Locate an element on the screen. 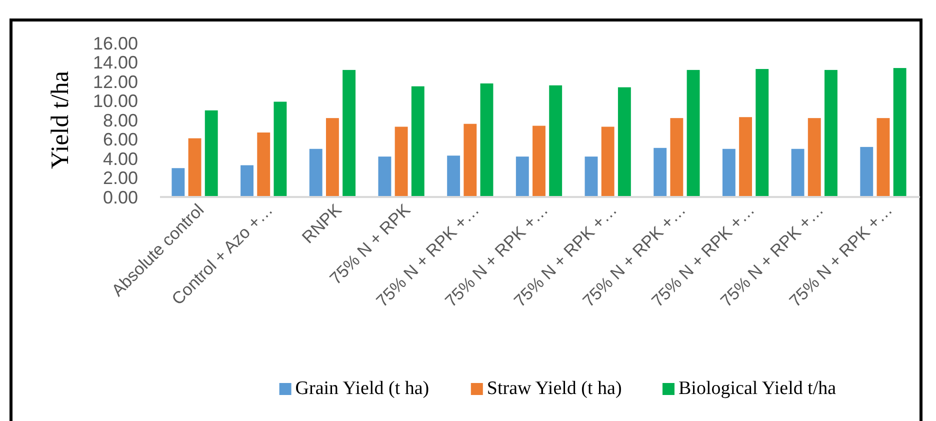  y-tick-label: 4.00 is located at coordinates (120, 158).